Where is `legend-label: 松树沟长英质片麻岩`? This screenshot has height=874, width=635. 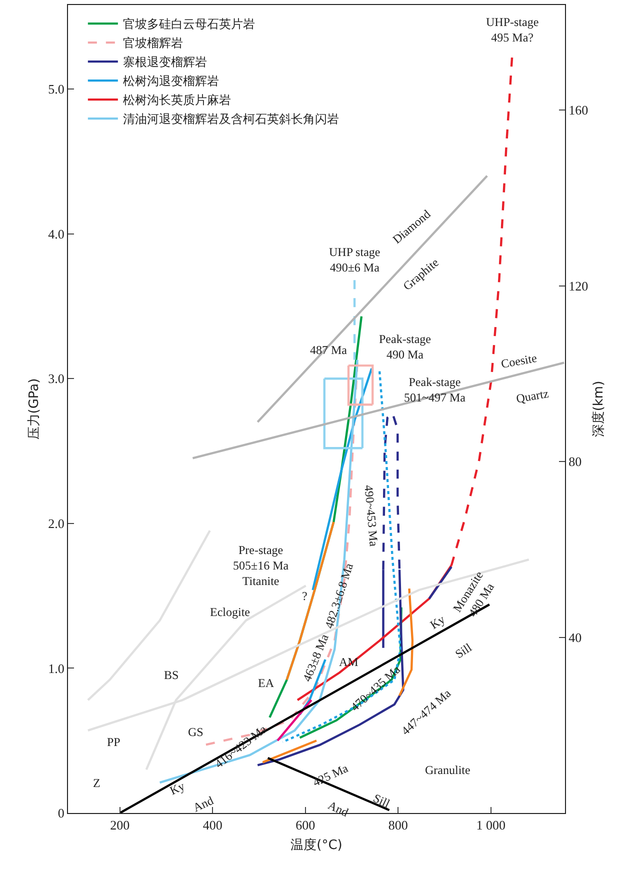
legend-label: 松树沟长英质片麻岩 is located at coordinates (176, 100).